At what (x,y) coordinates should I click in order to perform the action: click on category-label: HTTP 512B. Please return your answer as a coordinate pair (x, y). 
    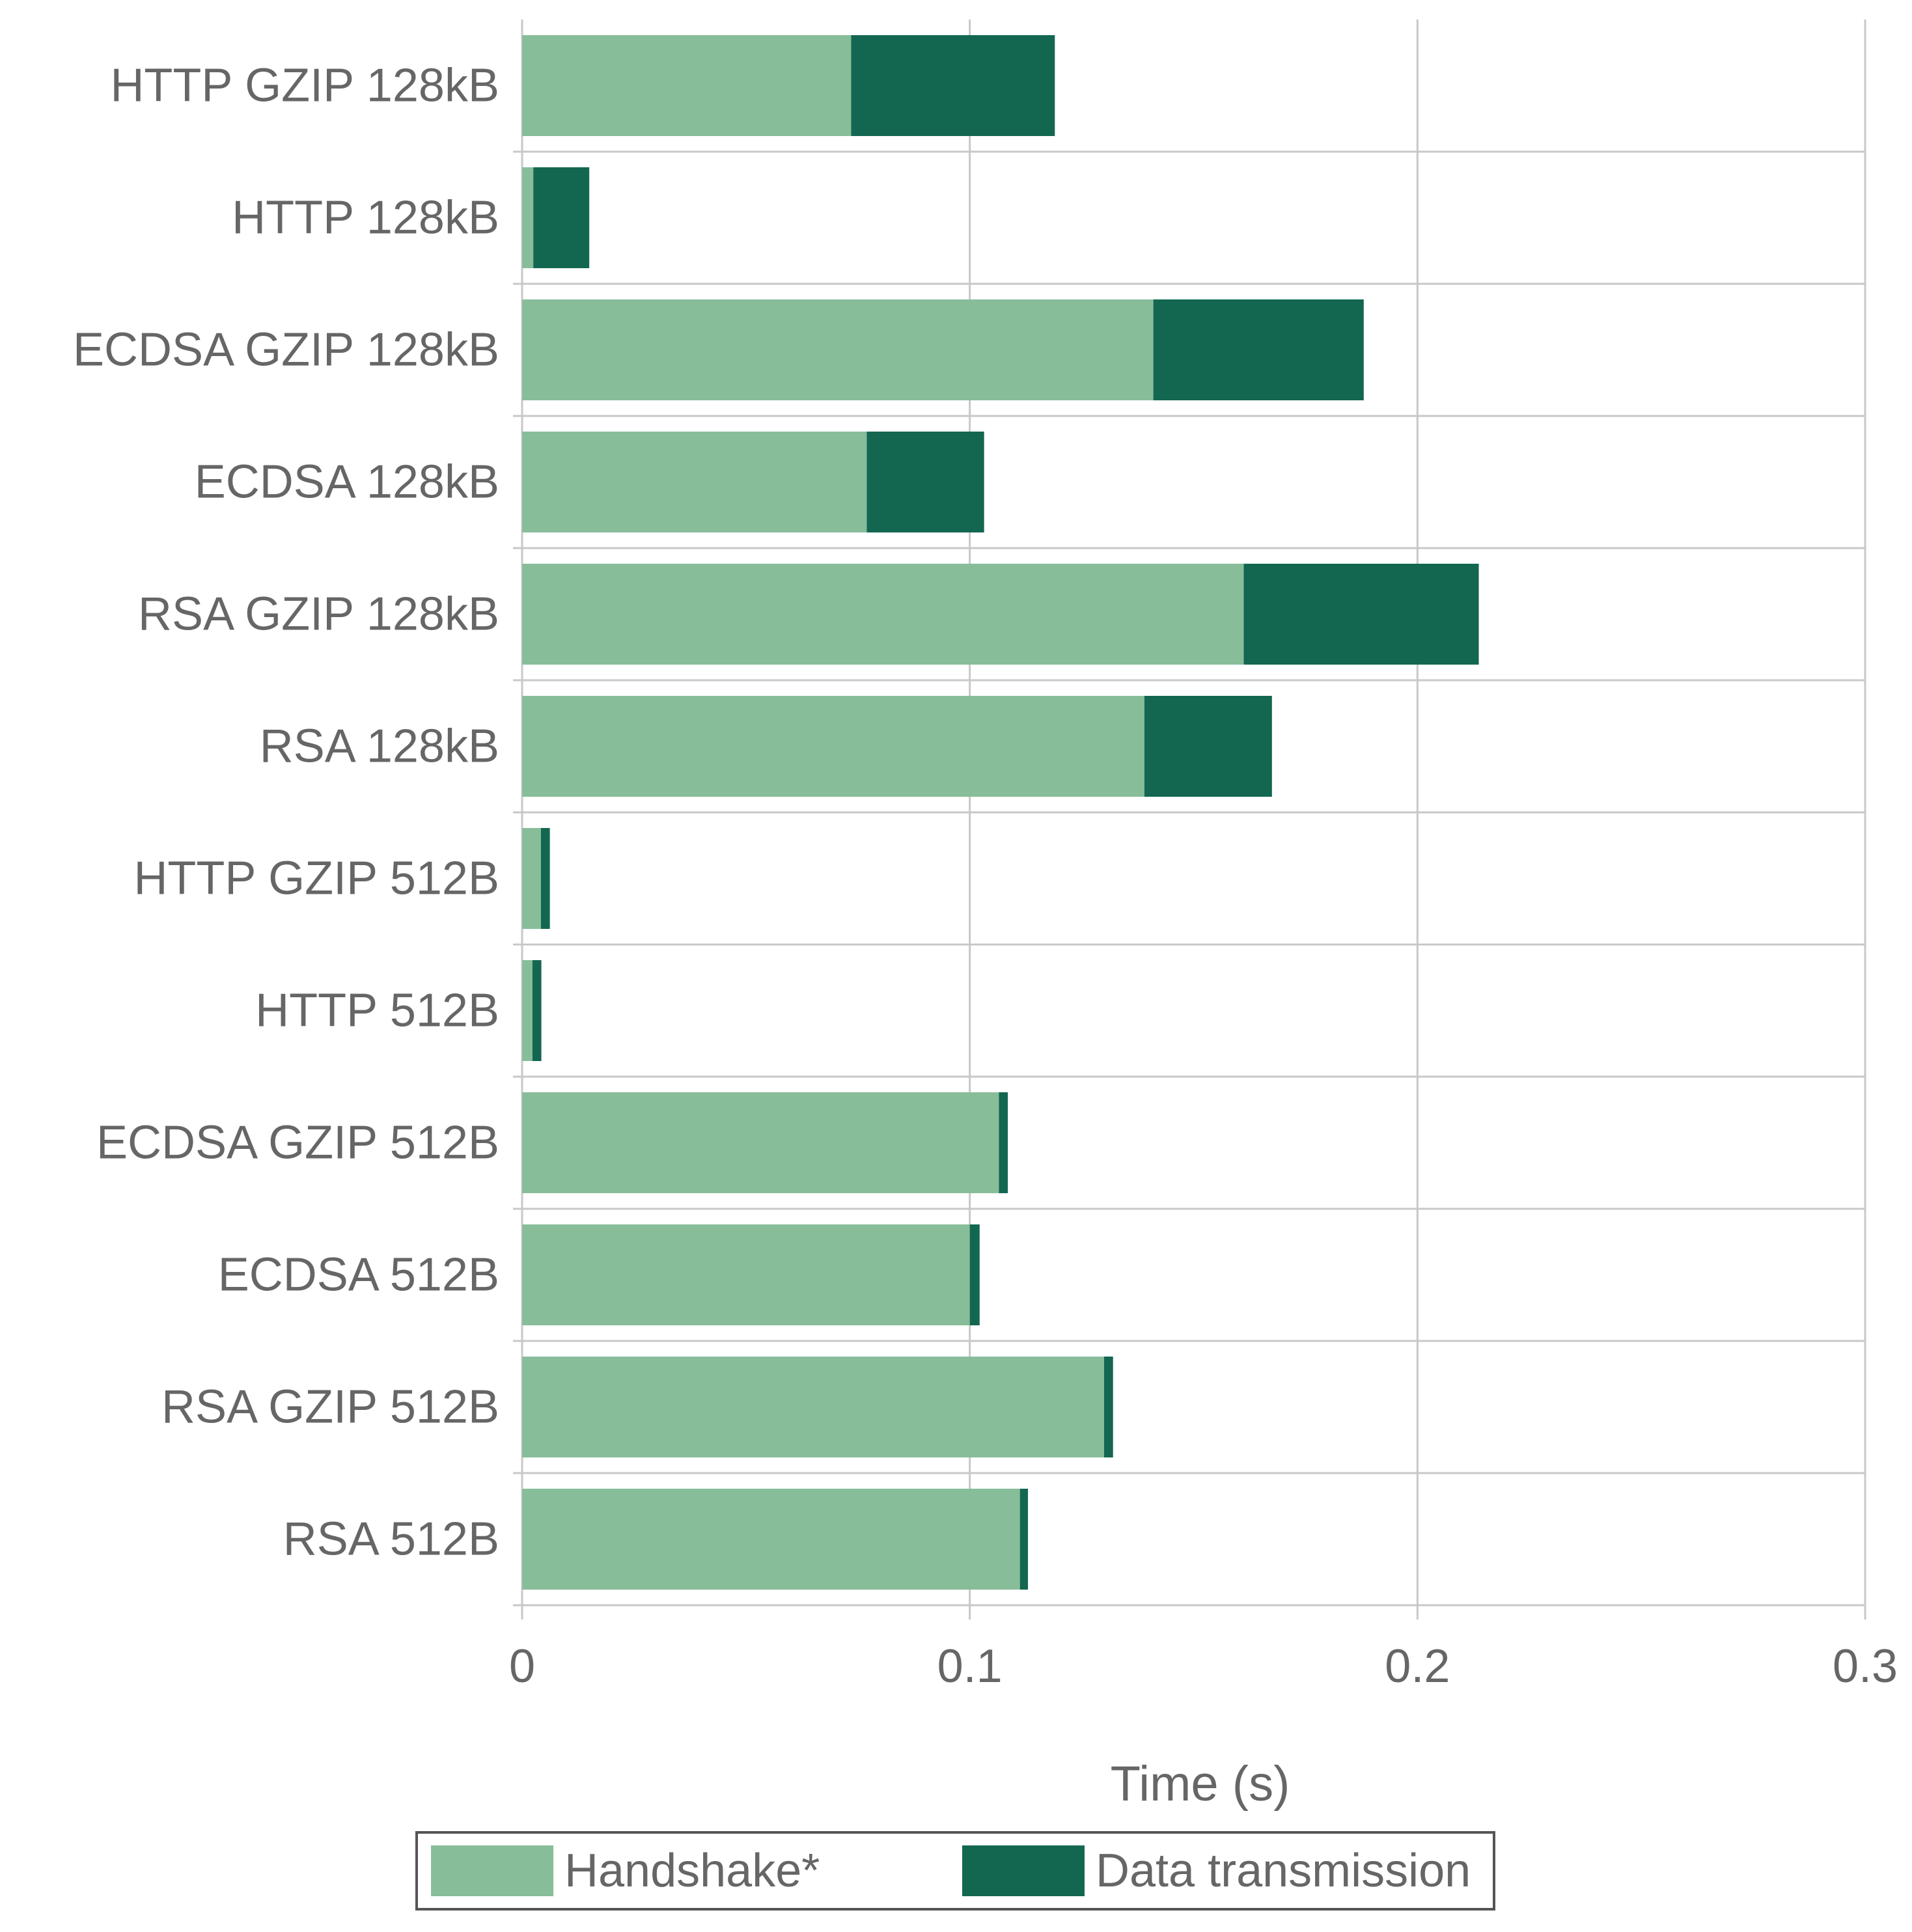
    Looking at the image, I should click on (377, 1011).